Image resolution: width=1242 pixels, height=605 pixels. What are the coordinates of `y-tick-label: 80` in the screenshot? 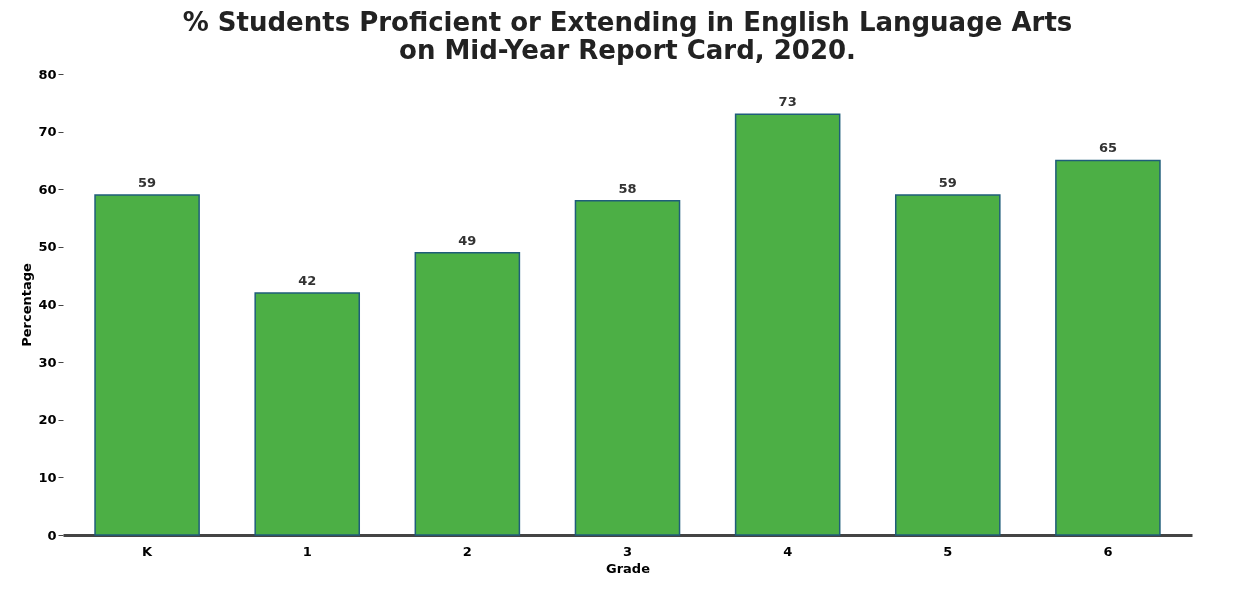 It's located at (47, 74).